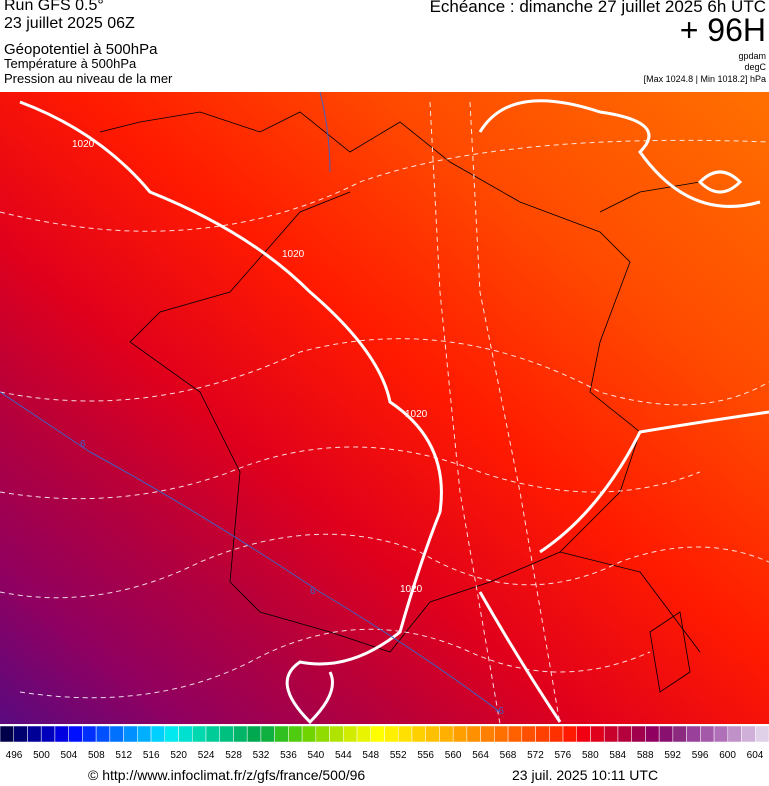  I want to click on colorbar-label: 496, so click(14, 755).